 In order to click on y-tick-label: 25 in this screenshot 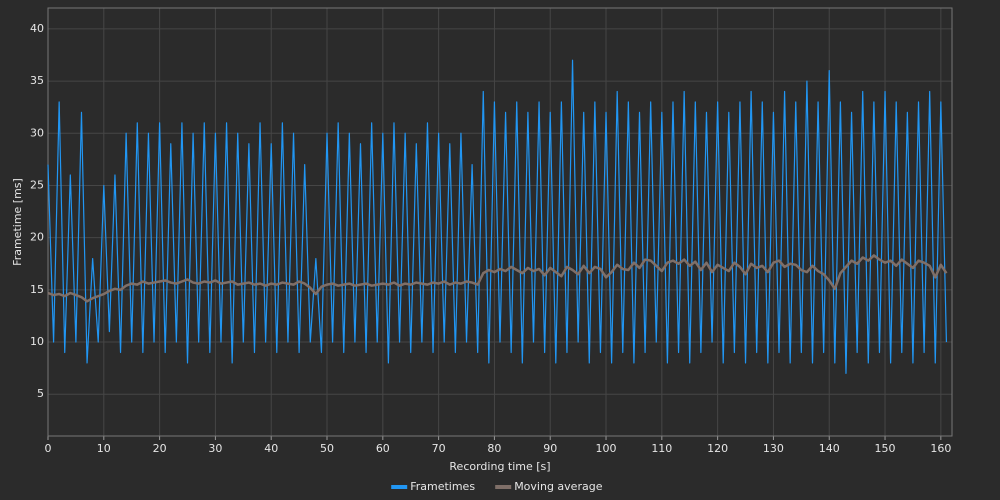, I will do `click(37, 184)`.